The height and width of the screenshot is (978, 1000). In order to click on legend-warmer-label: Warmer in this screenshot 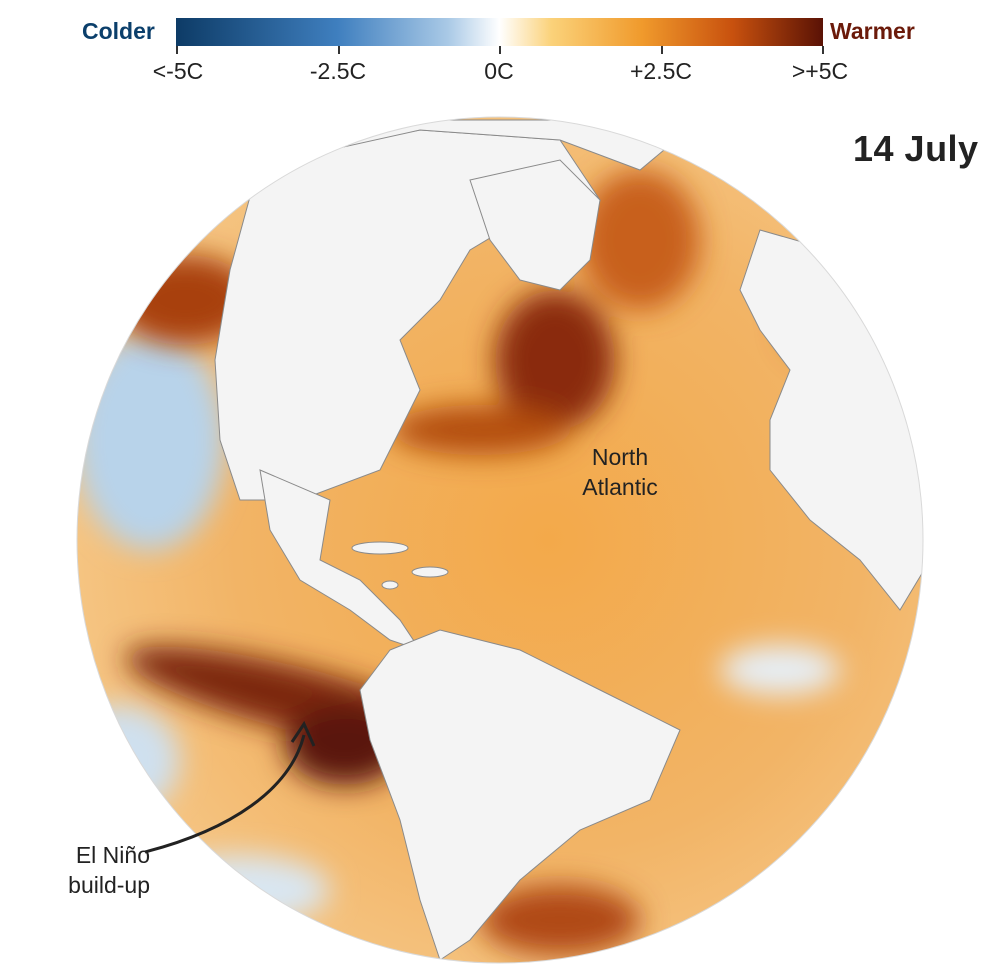, I will do `click(872, 31)`.